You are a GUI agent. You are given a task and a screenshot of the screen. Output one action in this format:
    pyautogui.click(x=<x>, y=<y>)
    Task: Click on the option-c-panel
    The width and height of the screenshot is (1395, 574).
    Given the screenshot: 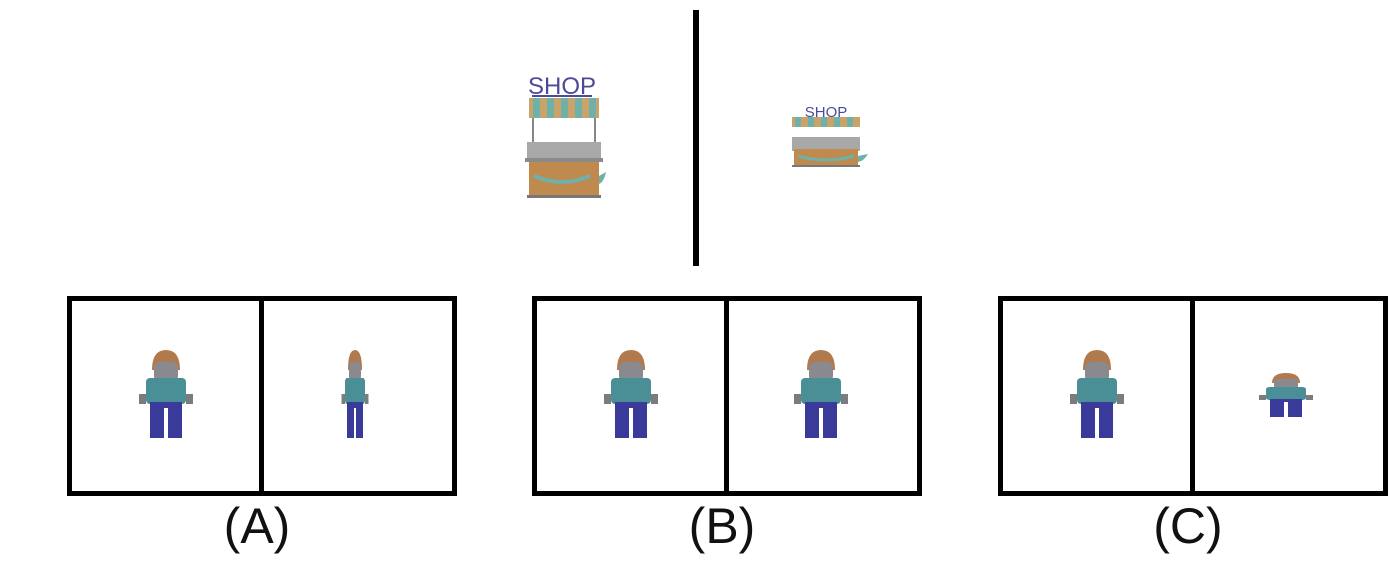 What is the action you would take?
    pyautogui.click(x=1193, y=396)
    